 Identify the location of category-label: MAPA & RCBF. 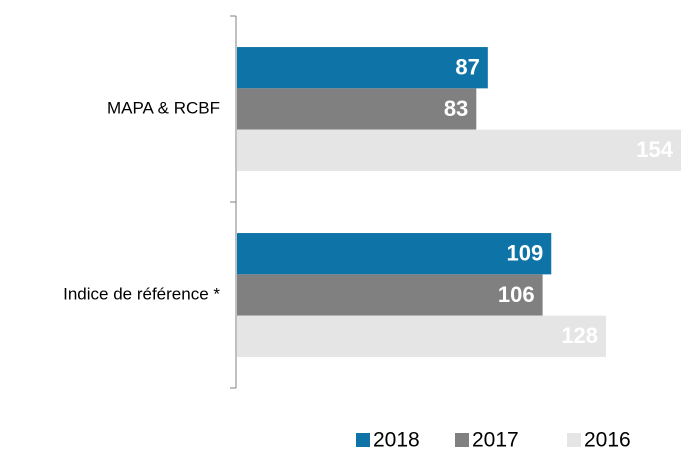
(163, 107).